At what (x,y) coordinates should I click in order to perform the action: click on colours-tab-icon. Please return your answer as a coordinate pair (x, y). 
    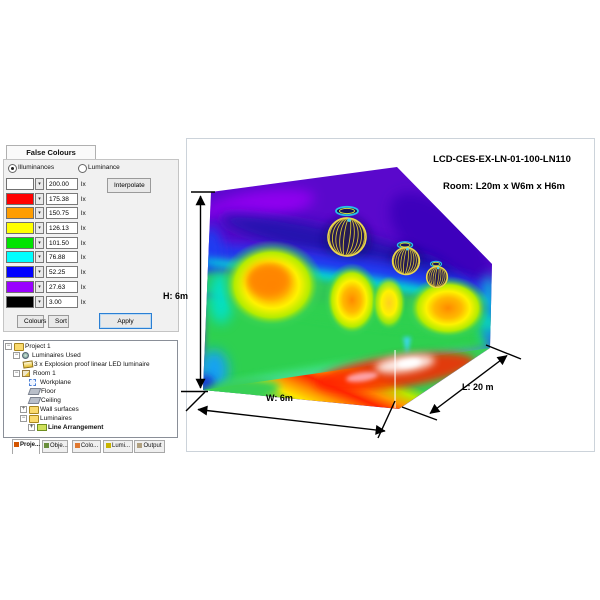
    Looking at the image, I should click on (77, 445).